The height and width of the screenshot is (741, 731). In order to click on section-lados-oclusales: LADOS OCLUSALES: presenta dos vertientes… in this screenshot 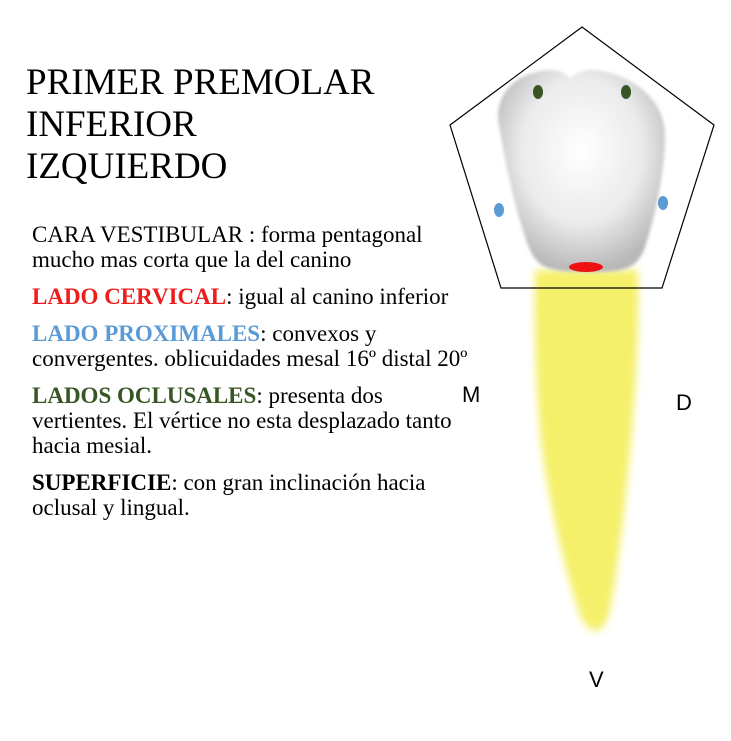, I will do `click(252, 420)`.